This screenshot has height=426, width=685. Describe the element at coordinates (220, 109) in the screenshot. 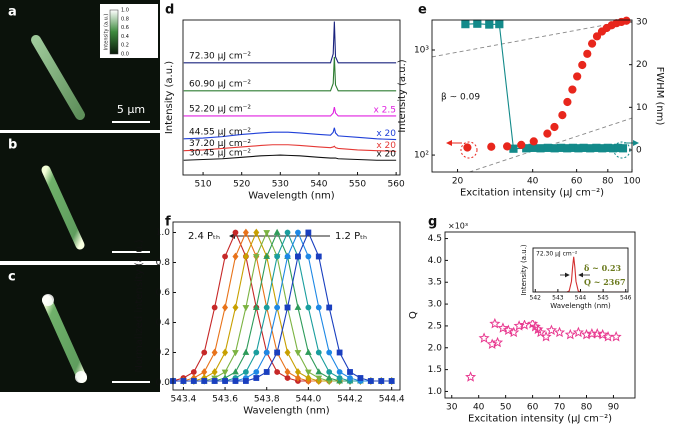

I see `series-label: 52.20 μJ cm⁻²` at that location.